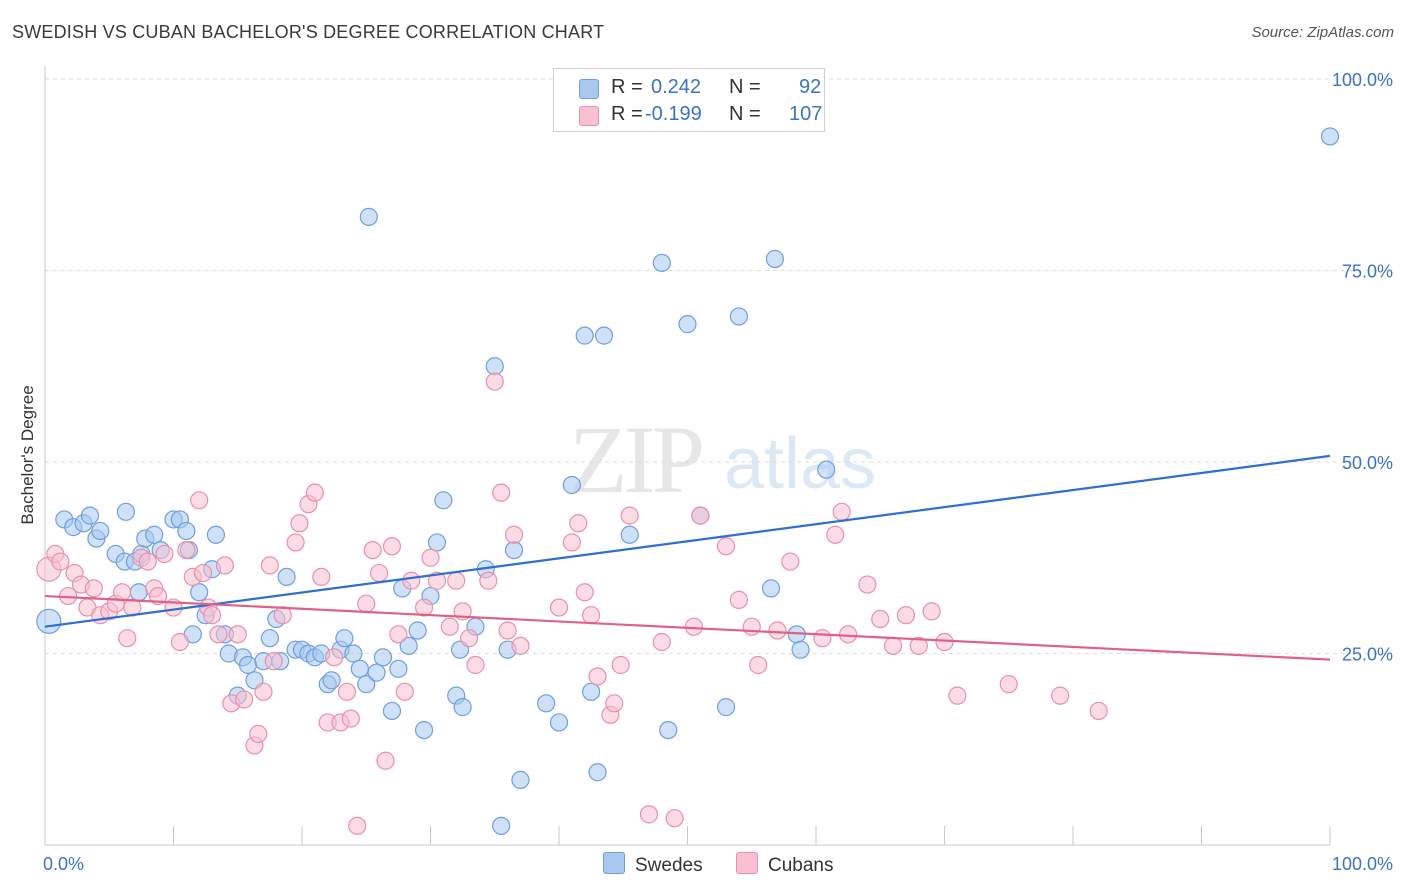 The height and width of the screenshot is (892, 1406). What do you see at coordinates (689, 100) in the screenshot?
I see `correlation-legend: R = 0.242 N = 92 R = -0.199 N = 107` at bounding box center [689, 100].